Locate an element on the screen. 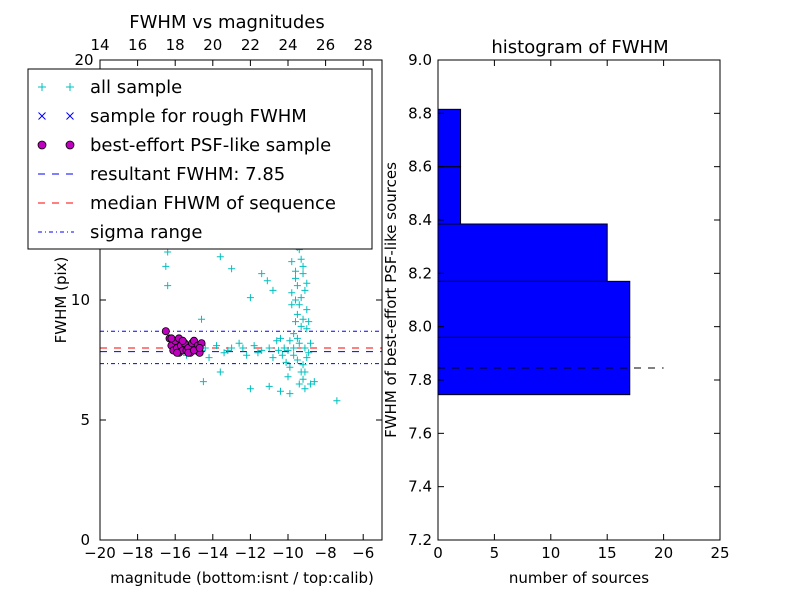 This screenshot has height=600, width=800. legend-entry: resultant FWHM: 7.85 is located at coordinates (161, 174).